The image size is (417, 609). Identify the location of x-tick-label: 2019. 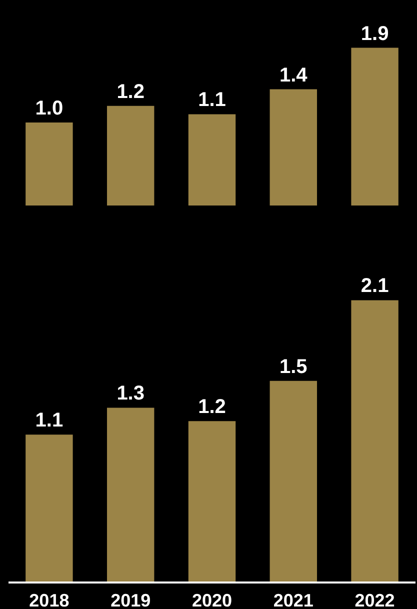
(130, 599).